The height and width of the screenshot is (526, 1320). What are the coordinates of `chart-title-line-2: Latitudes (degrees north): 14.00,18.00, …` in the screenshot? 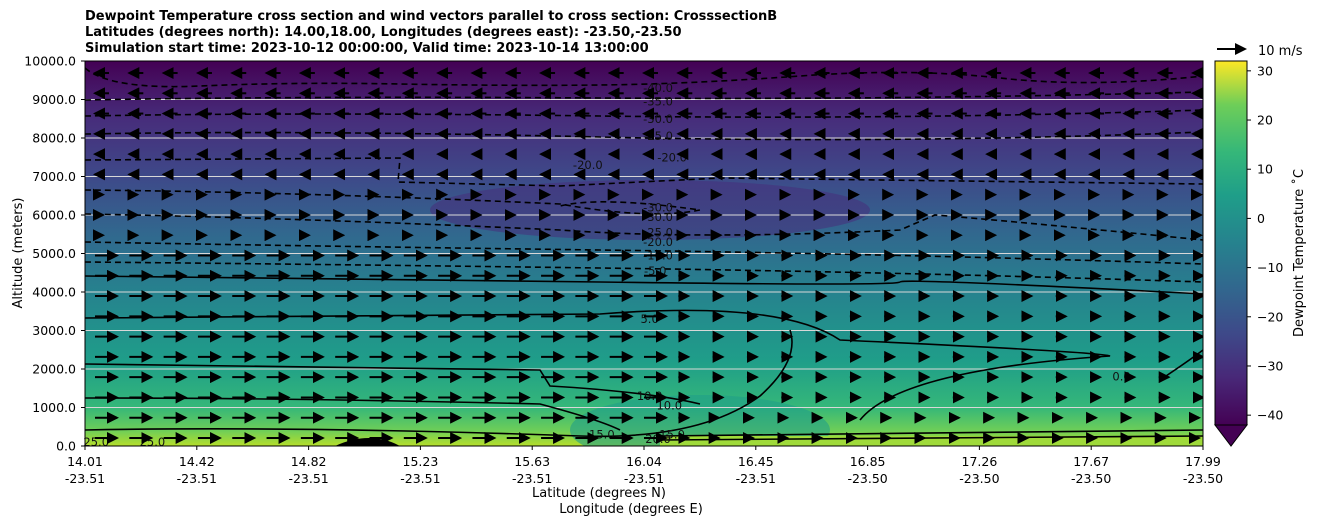 It's located at (383, 32).